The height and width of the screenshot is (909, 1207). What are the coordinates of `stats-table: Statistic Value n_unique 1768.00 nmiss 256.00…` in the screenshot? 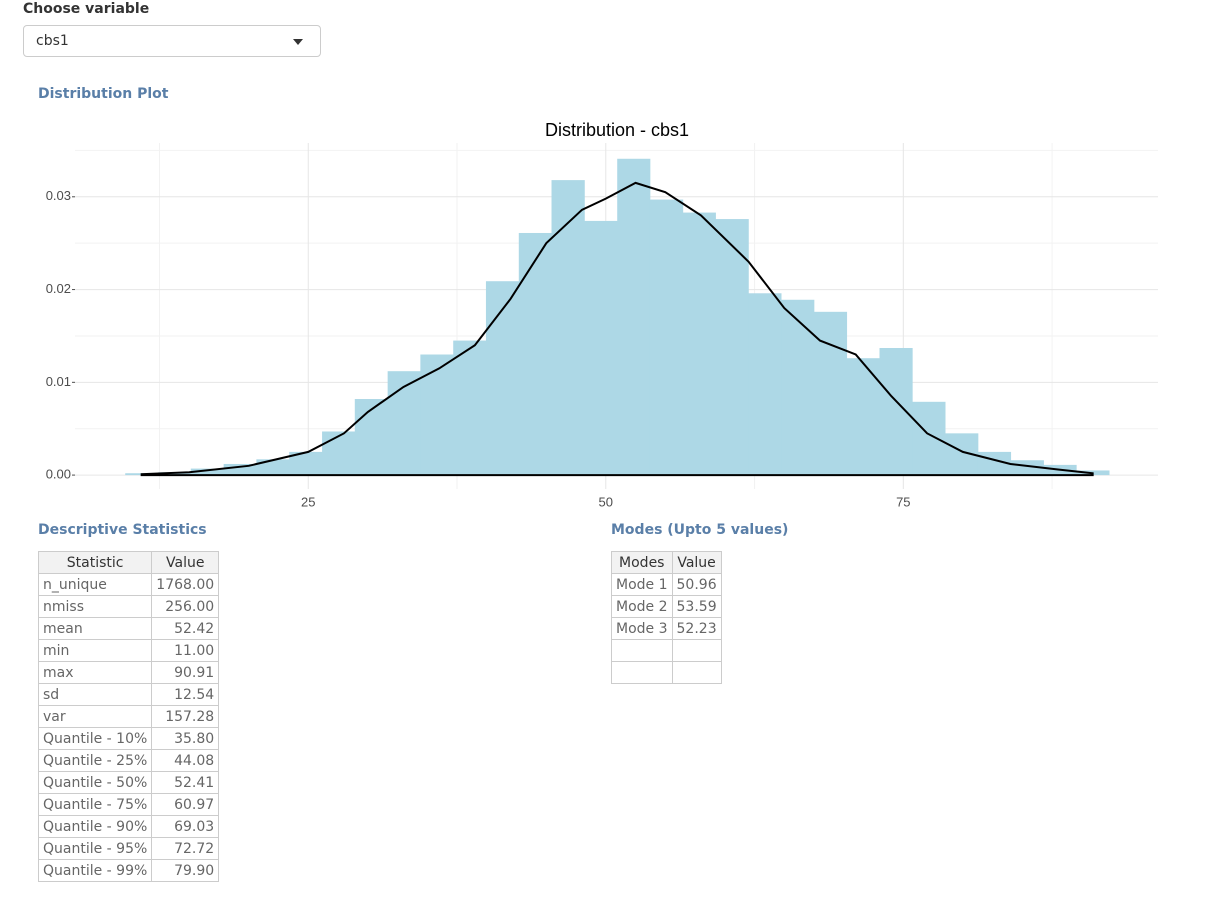 It's located at (128, 716).